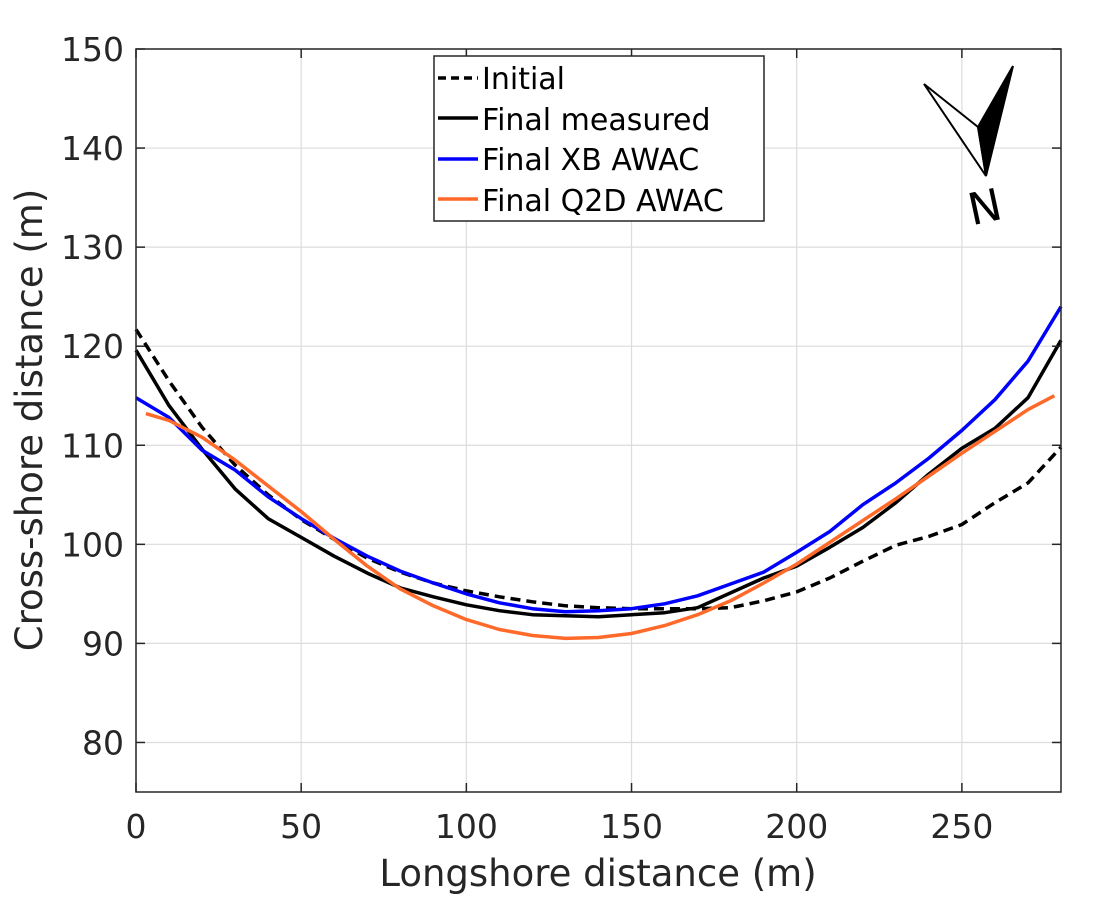  I want to click on x-tick-label: 200, so click(796, 826).